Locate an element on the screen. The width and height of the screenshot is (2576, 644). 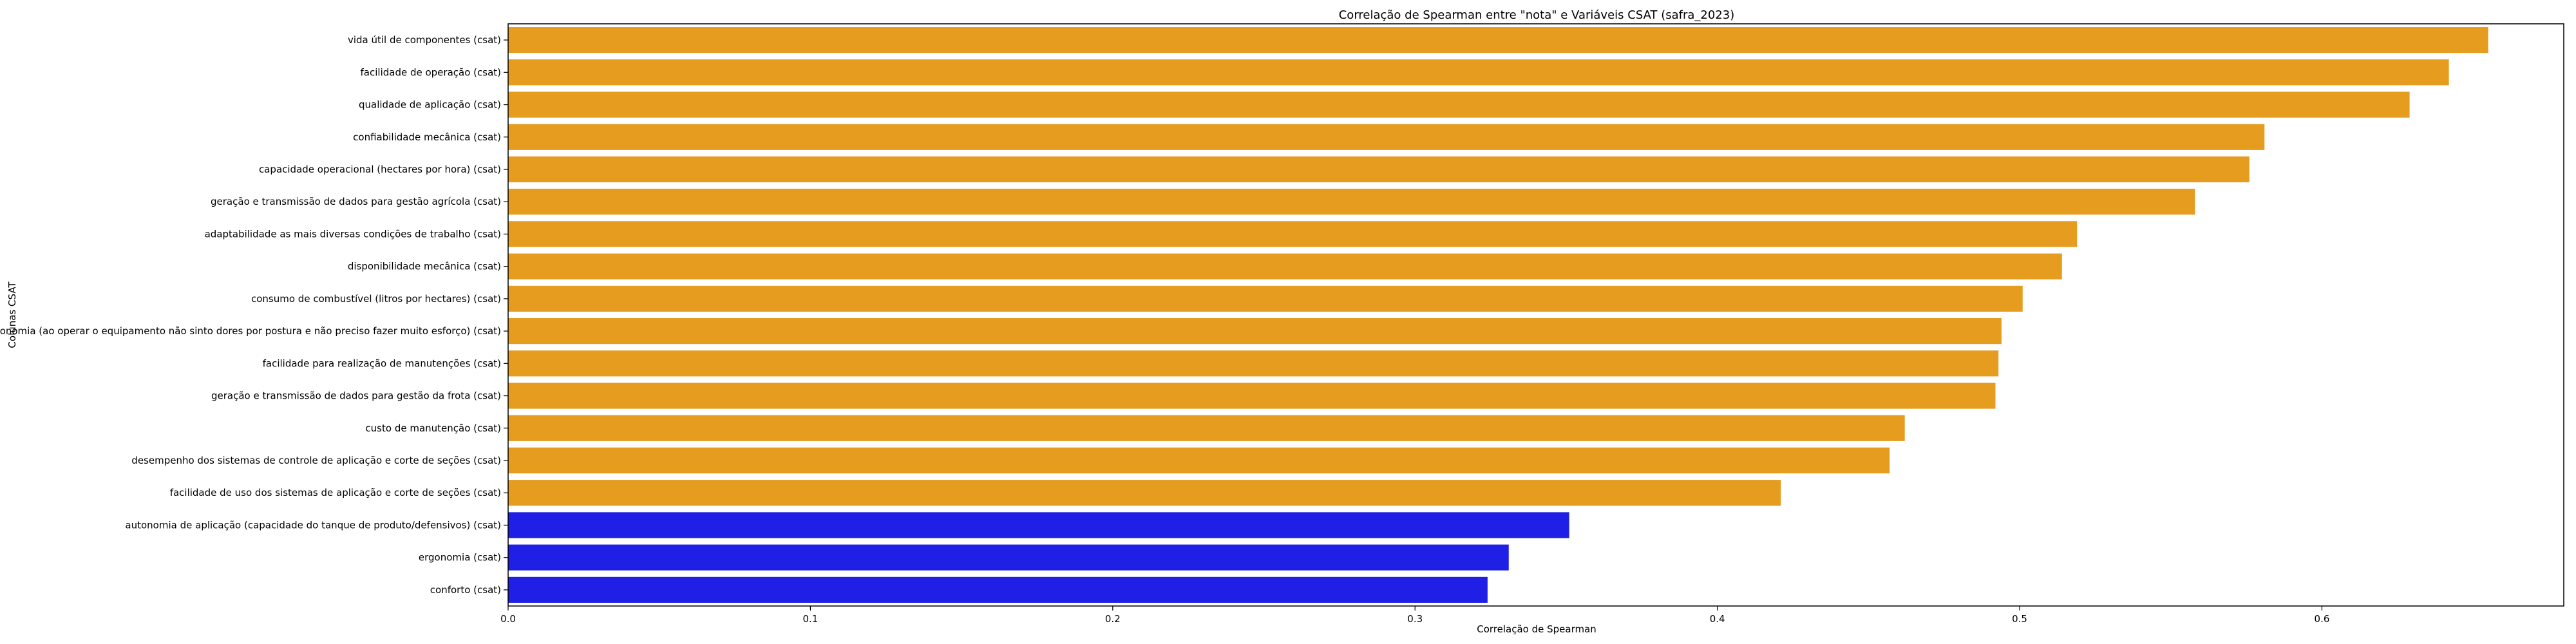
y-axis-title: Colunas CSAT is located at coordinates (12, 314).